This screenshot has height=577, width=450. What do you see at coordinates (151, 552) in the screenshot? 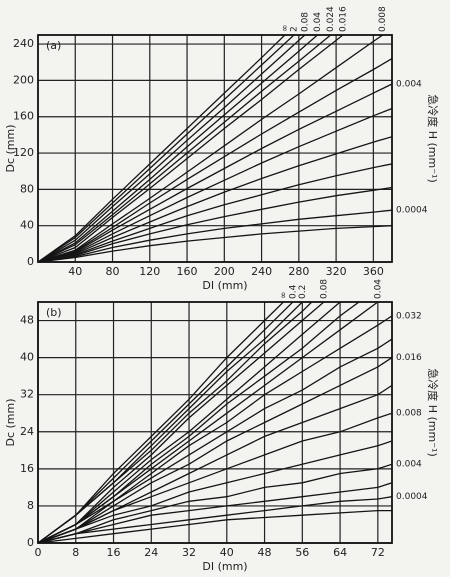
I see `x-tick-label: 24` at bounding box center [151, 552].